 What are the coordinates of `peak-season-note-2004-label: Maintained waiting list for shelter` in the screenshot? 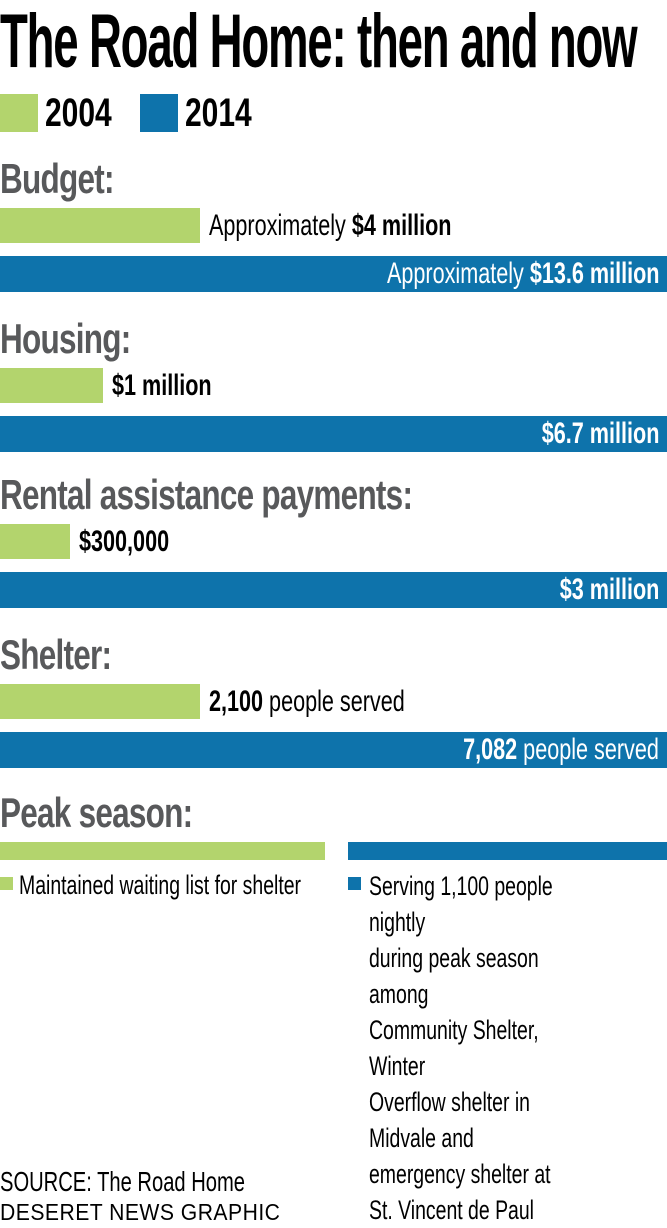 It's located at (215, 885).